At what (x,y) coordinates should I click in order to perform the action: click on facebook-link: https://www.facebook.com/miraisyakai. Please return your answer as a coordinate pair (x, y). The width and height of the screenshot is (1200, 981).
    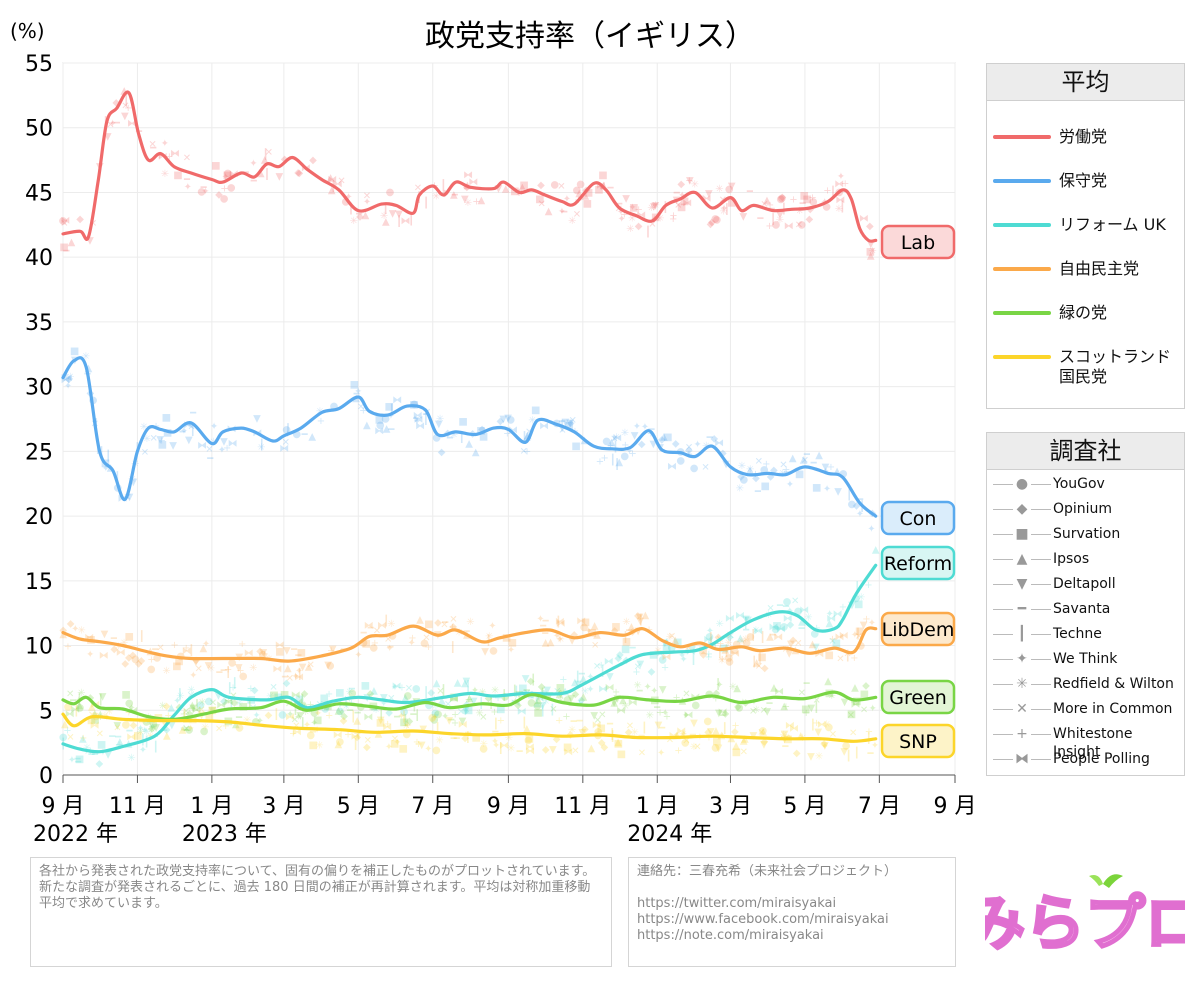
    Looking at the image, I should click on (763, 919).